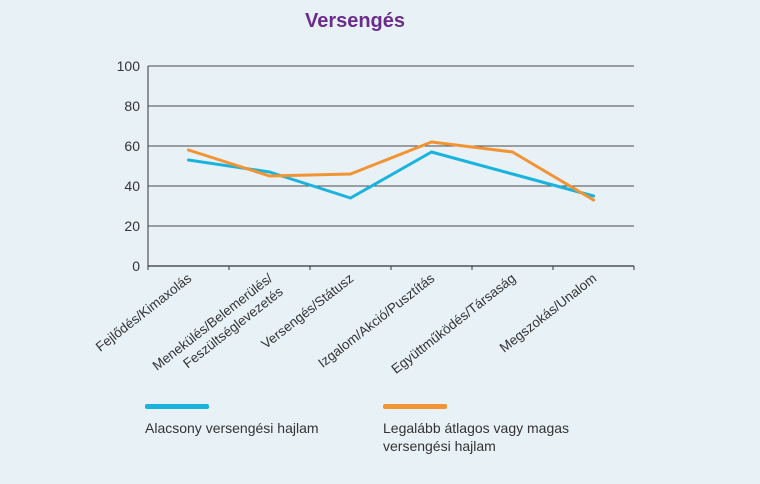 This screenshot has height=484, width=760. Describe the element at coordinates (132, 186) in the screenshot. I see `y-tick-label-40: 40` at that location.